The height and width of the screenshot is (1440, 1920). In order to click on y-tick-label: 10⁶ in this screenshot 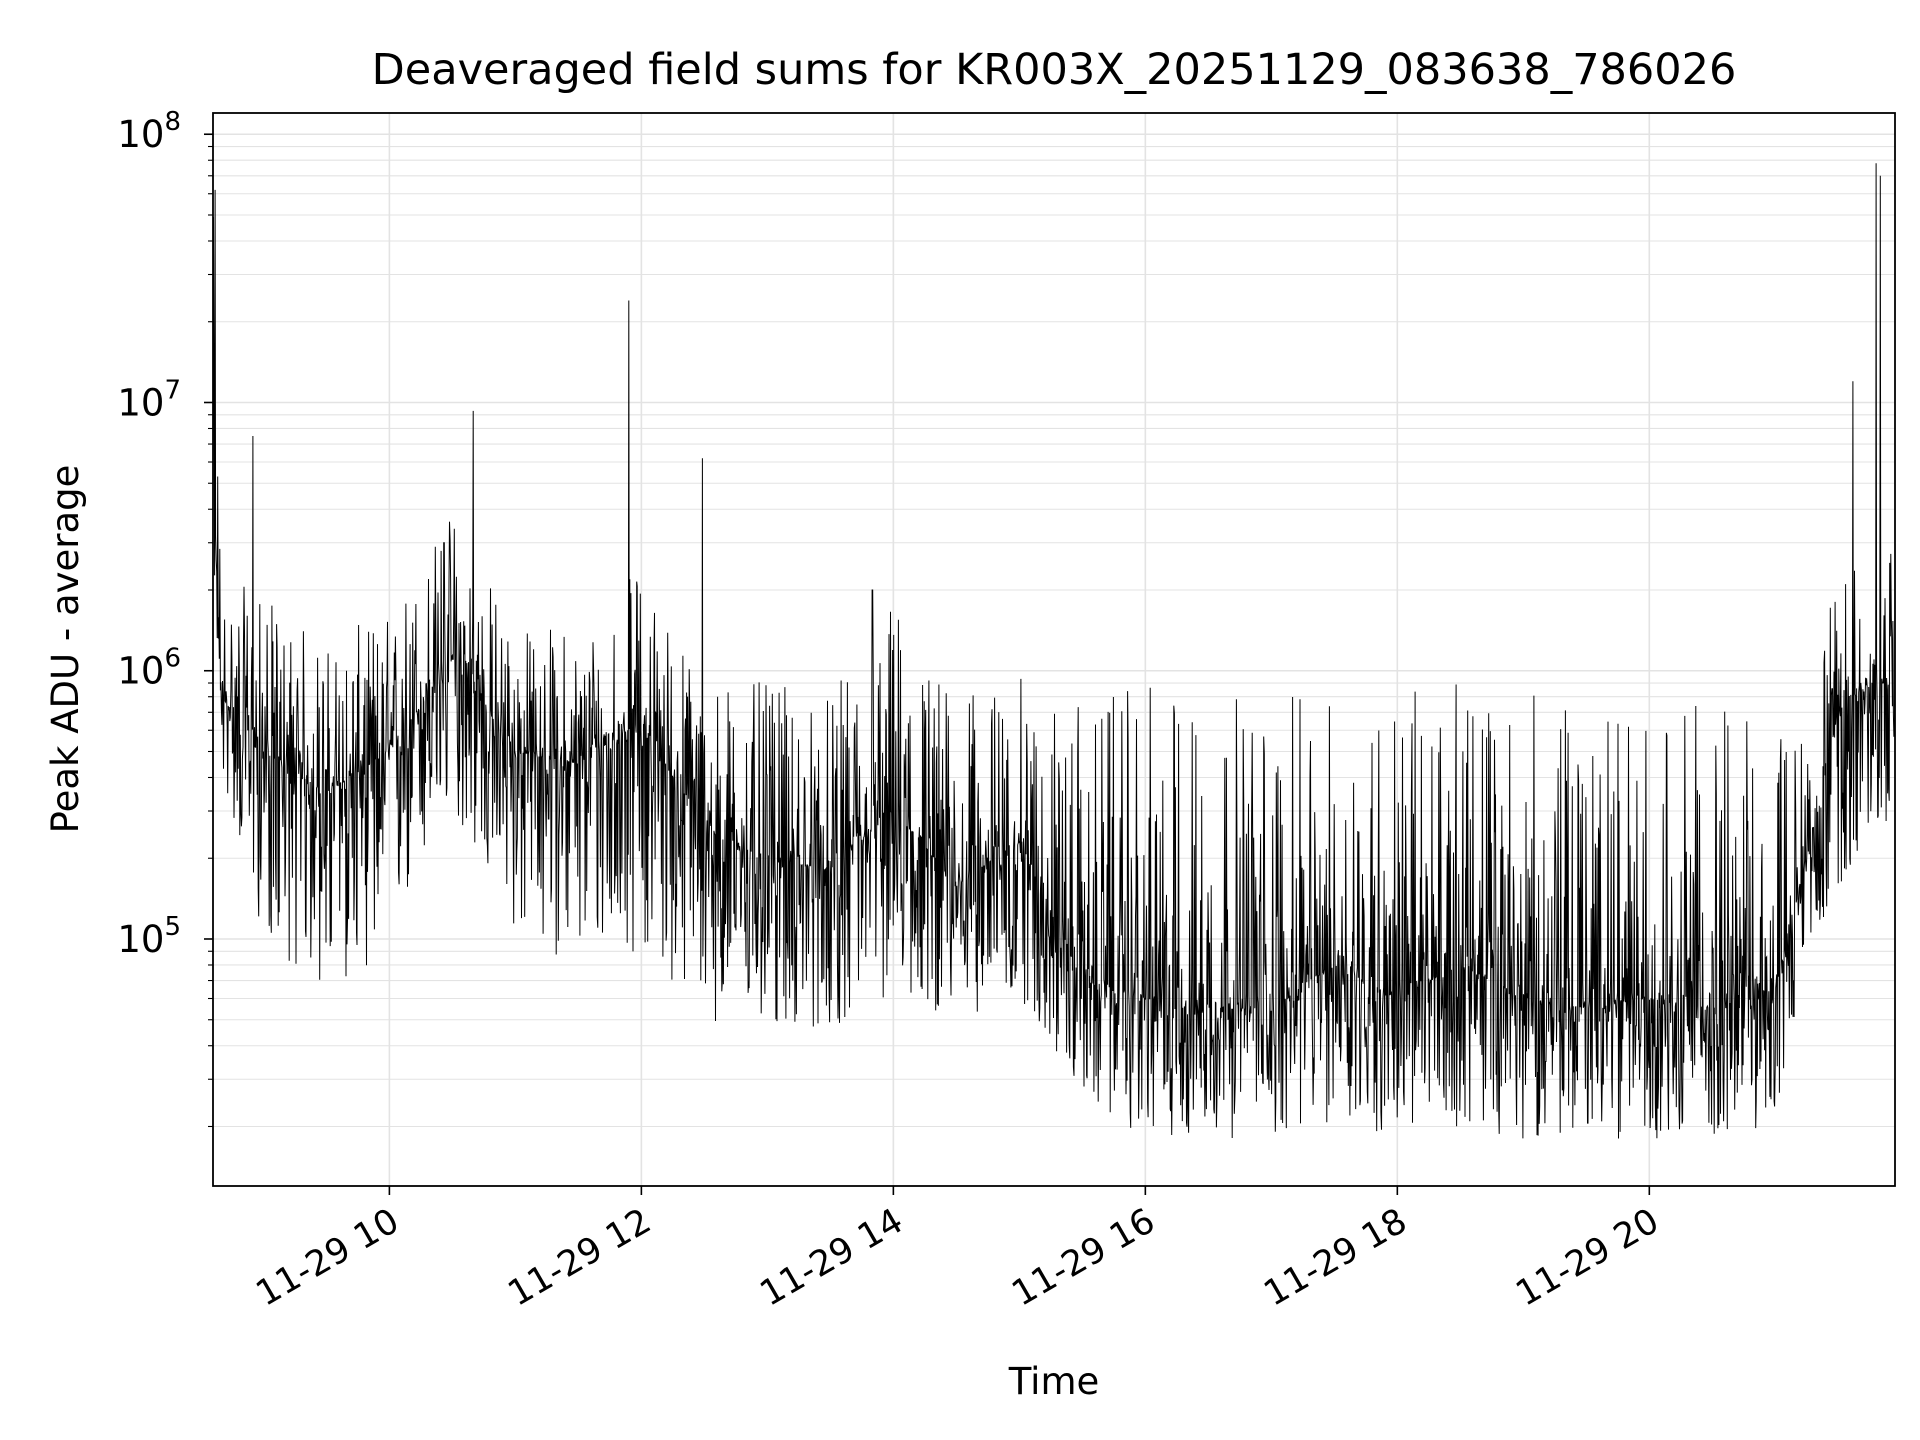, I will do `click(149, 668)`.